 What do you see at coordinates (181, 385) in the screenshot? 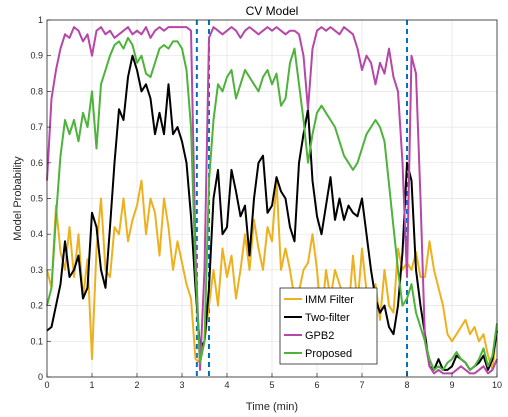
I see `x-tick-label: 3` at bounding box center [181, 385].